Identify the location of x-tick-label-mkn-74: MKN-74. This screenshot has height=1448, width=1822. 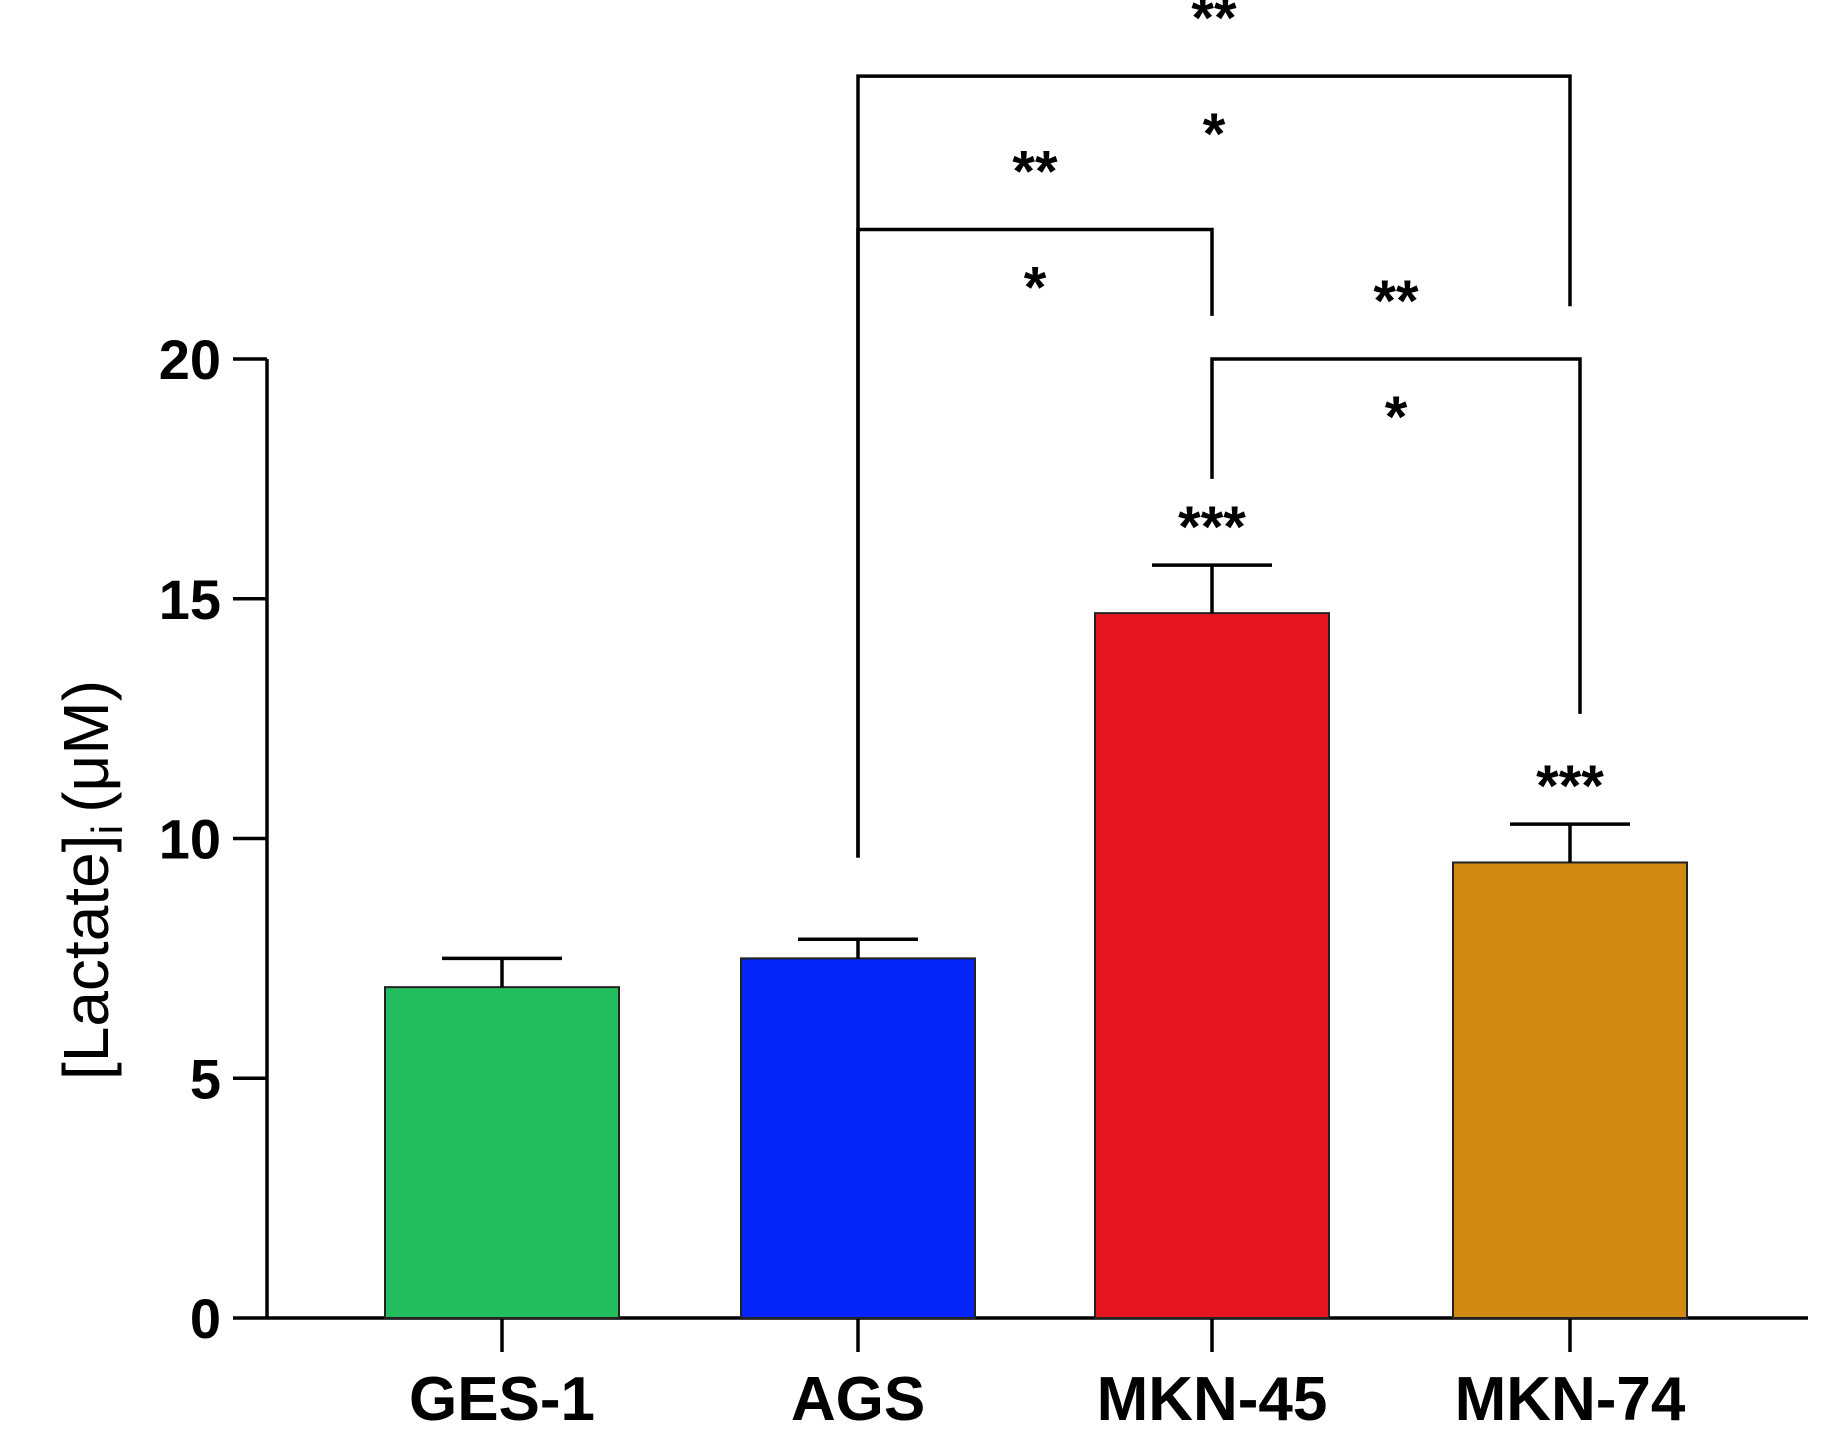
(1570, 1399).